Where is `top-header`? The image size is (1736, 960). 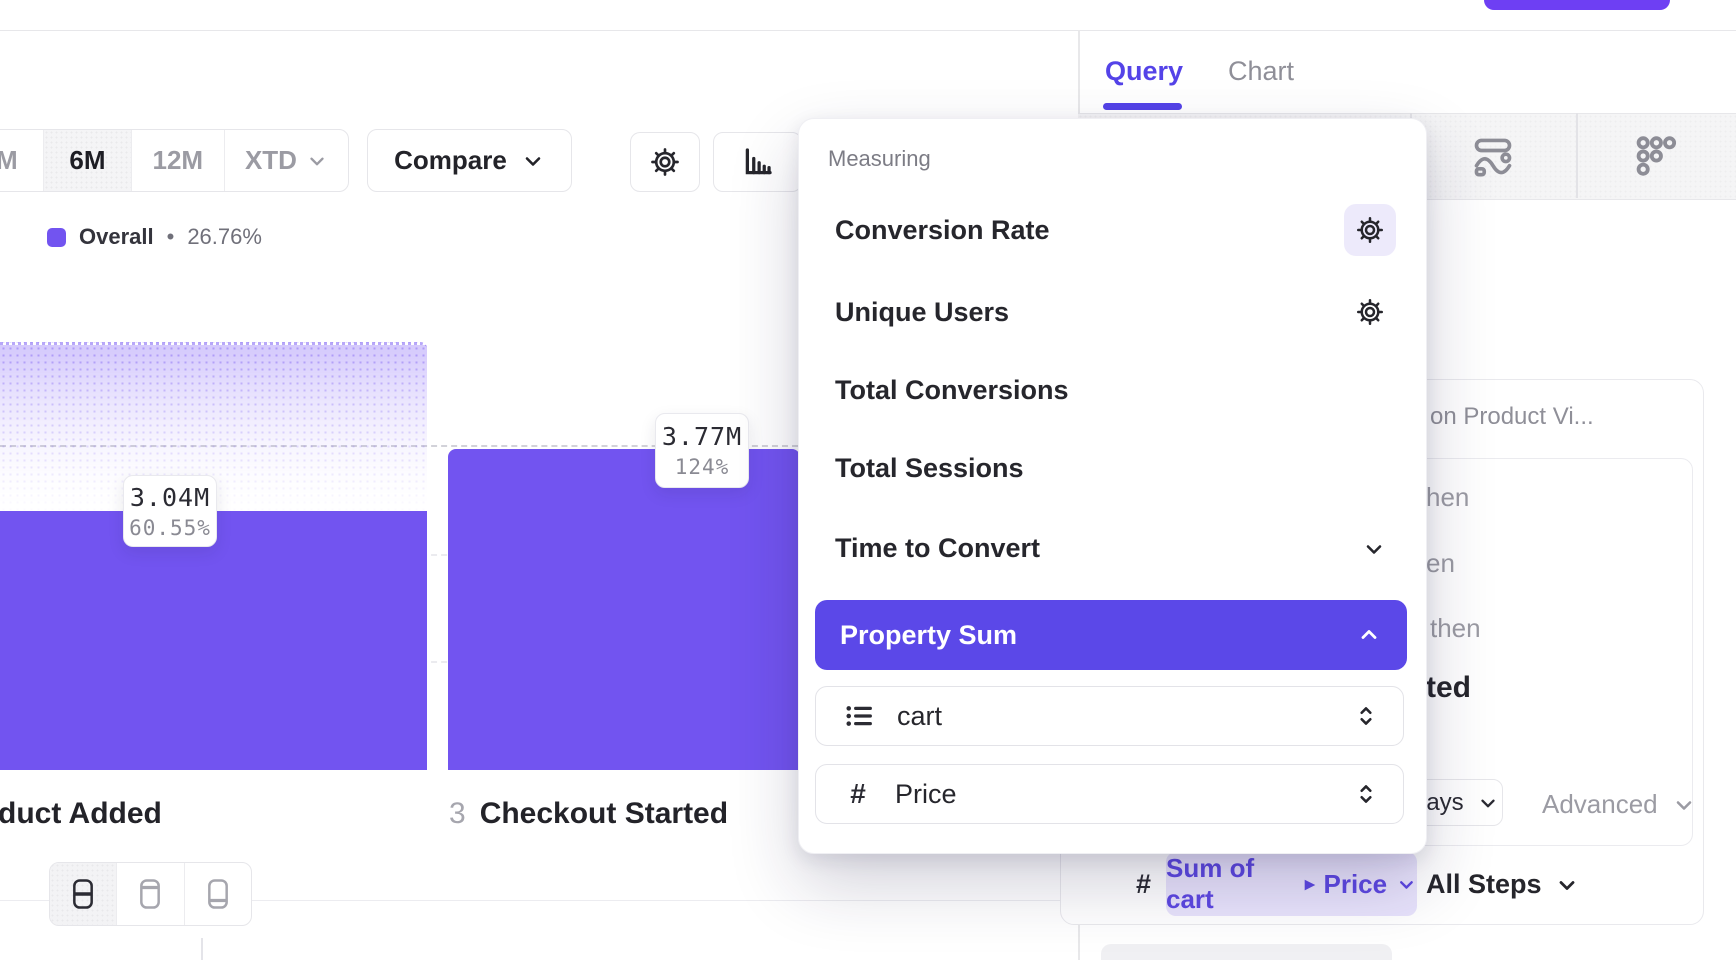
top-header is located at coordinates (868, 15).